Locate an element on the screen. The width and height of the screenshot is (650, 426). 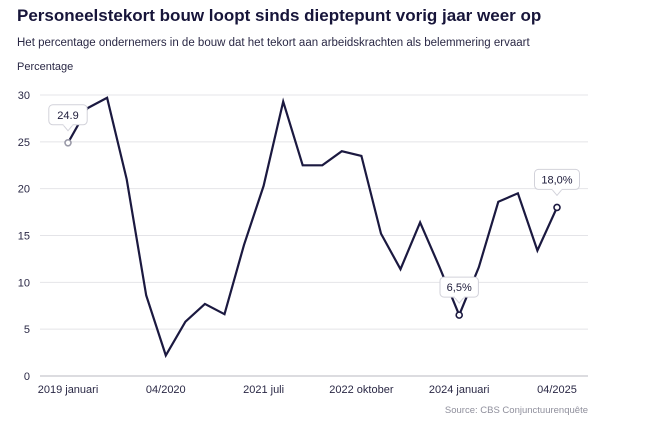
callout-label: 18,0% is located at coordinates (556, 180).